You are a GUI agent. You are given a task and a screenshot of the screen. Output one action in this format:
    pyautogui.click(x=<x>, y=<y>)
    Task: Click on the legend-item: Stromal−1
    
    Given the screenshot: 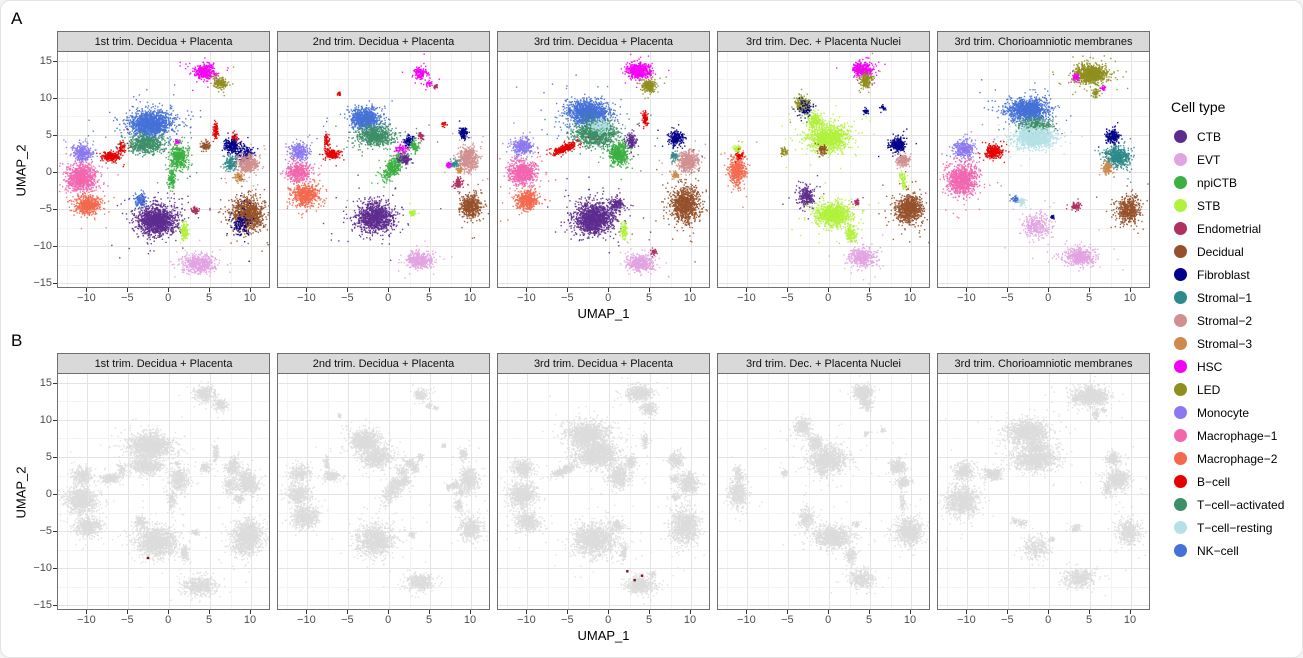 What is the action you would take?
    pyautogui.click(x=1236, y=297)
    